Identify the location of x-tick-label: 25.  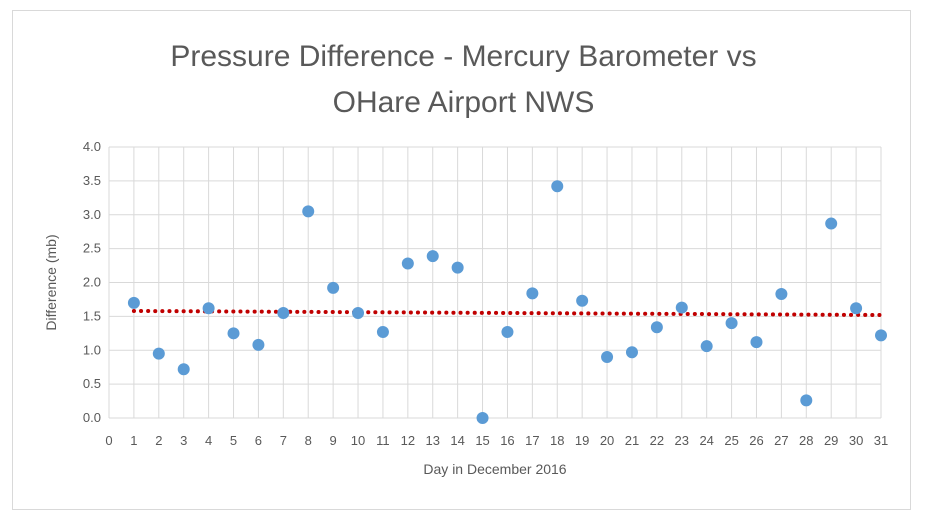
(731, 440).